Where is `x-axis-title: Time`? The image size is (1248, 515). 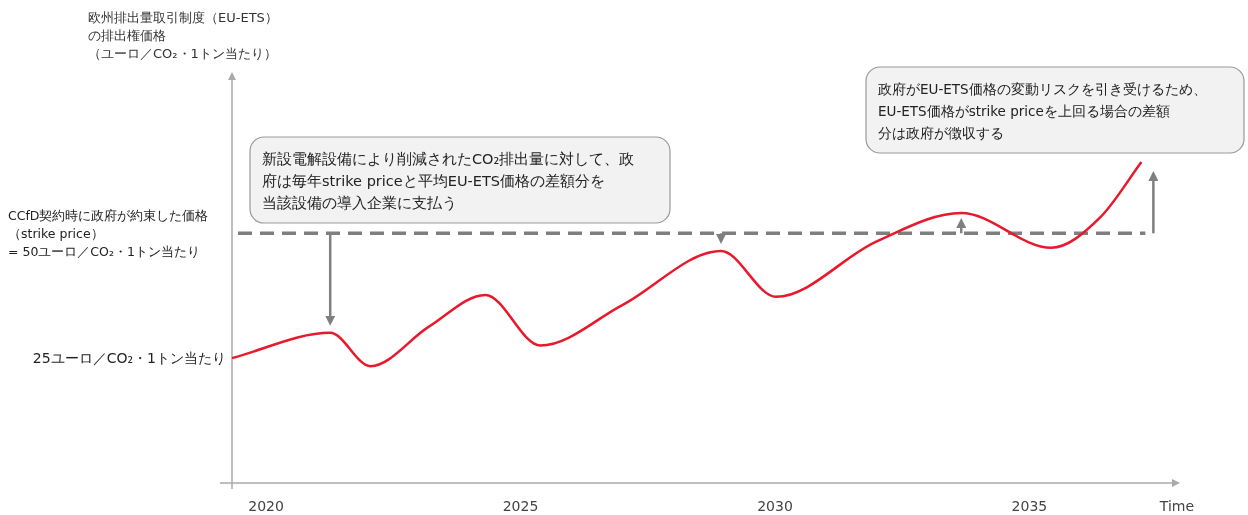 x-axis-title: Time is located at coordinates (1176, 506).